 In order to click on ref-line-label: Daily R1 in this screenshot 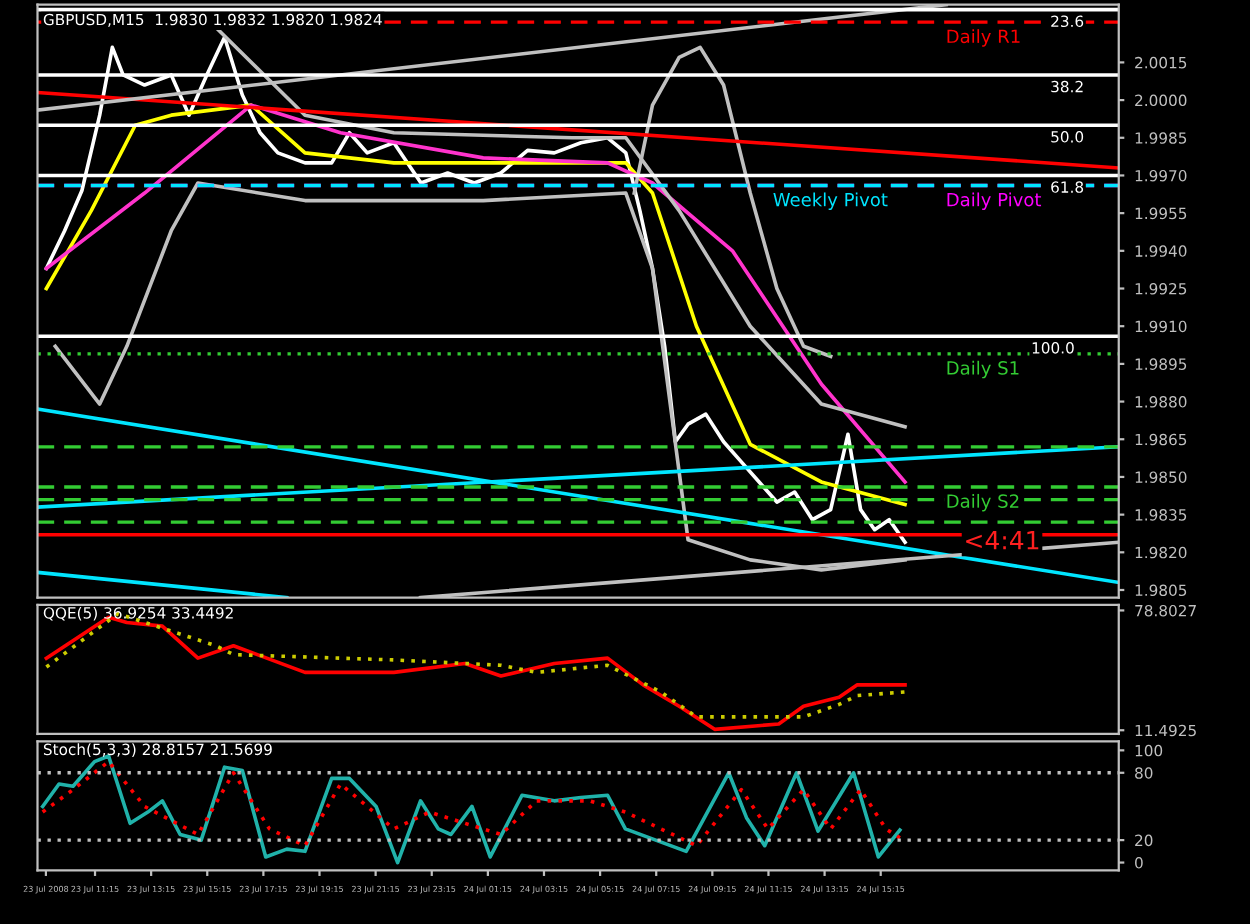, I will do `click(983, 38)`.